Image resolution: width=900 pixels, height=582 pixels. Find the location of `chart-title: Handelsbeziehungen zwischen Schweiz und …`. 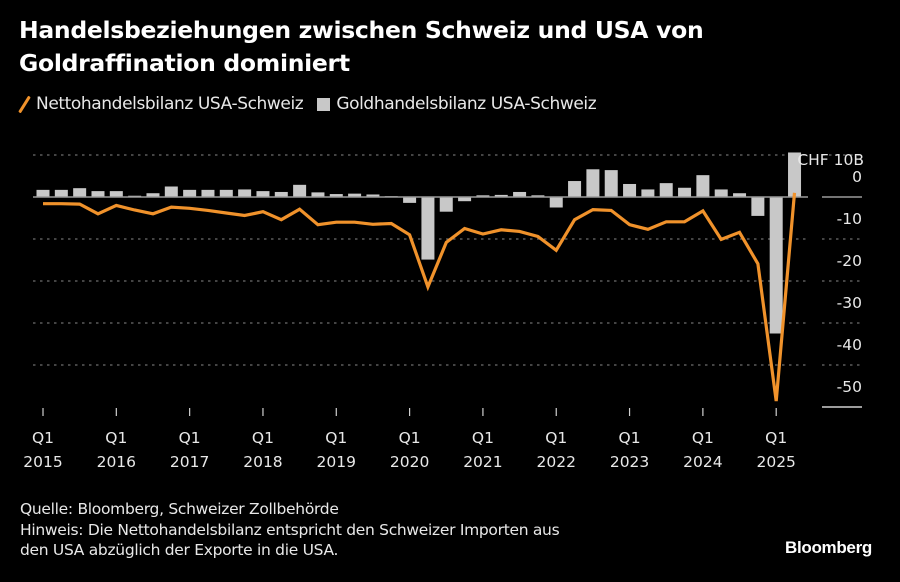

chart-title: Handelsbeziehungen zwischen Schweiz und … is located at coordinates (361, 46).